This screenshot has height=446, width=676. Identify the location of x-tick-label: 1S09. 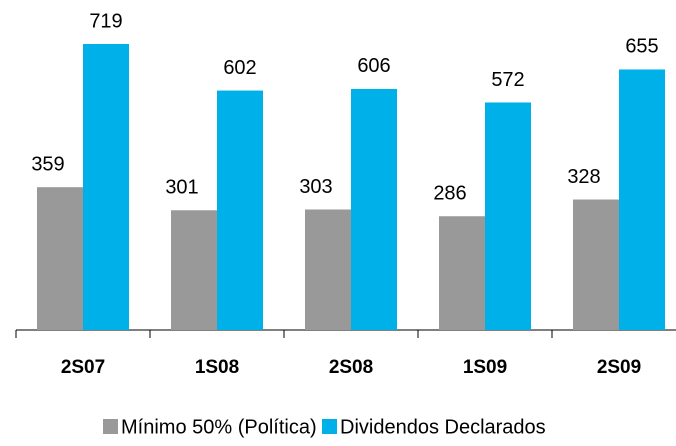
(485, 367).